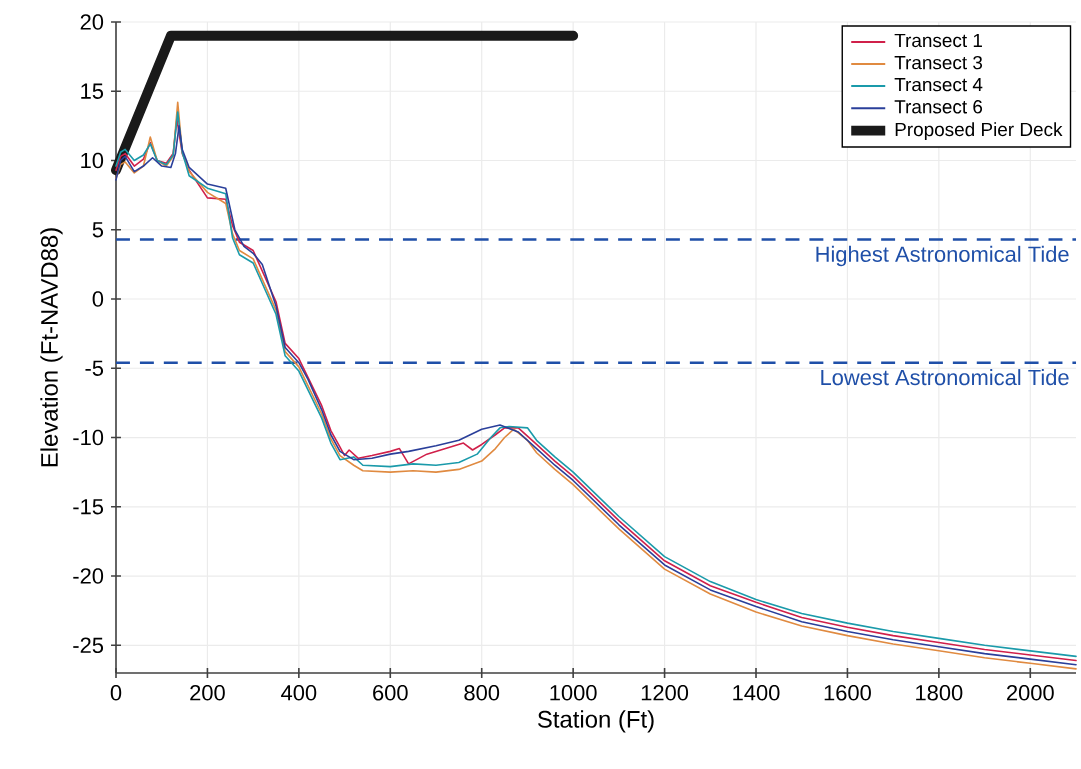 Image resolution: width=1081 pixels, height=769 pixels. I want to click on y-tick-label: 10, so click(92, 160).